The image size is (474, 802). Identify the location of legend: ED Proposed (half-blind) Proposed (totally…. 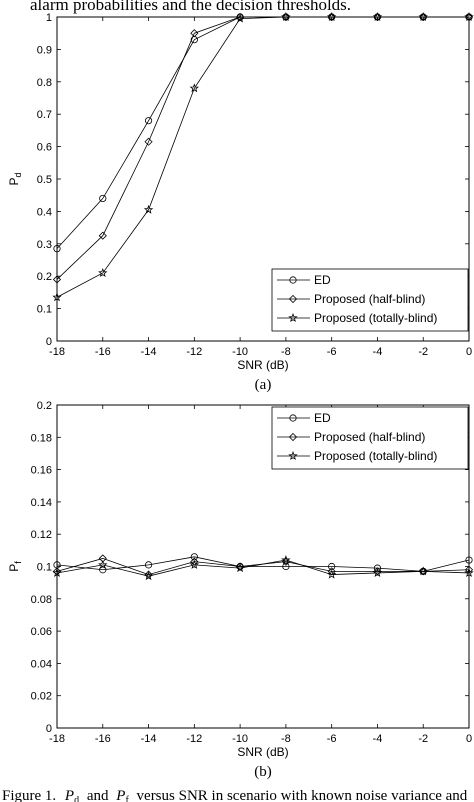
(370, 438).